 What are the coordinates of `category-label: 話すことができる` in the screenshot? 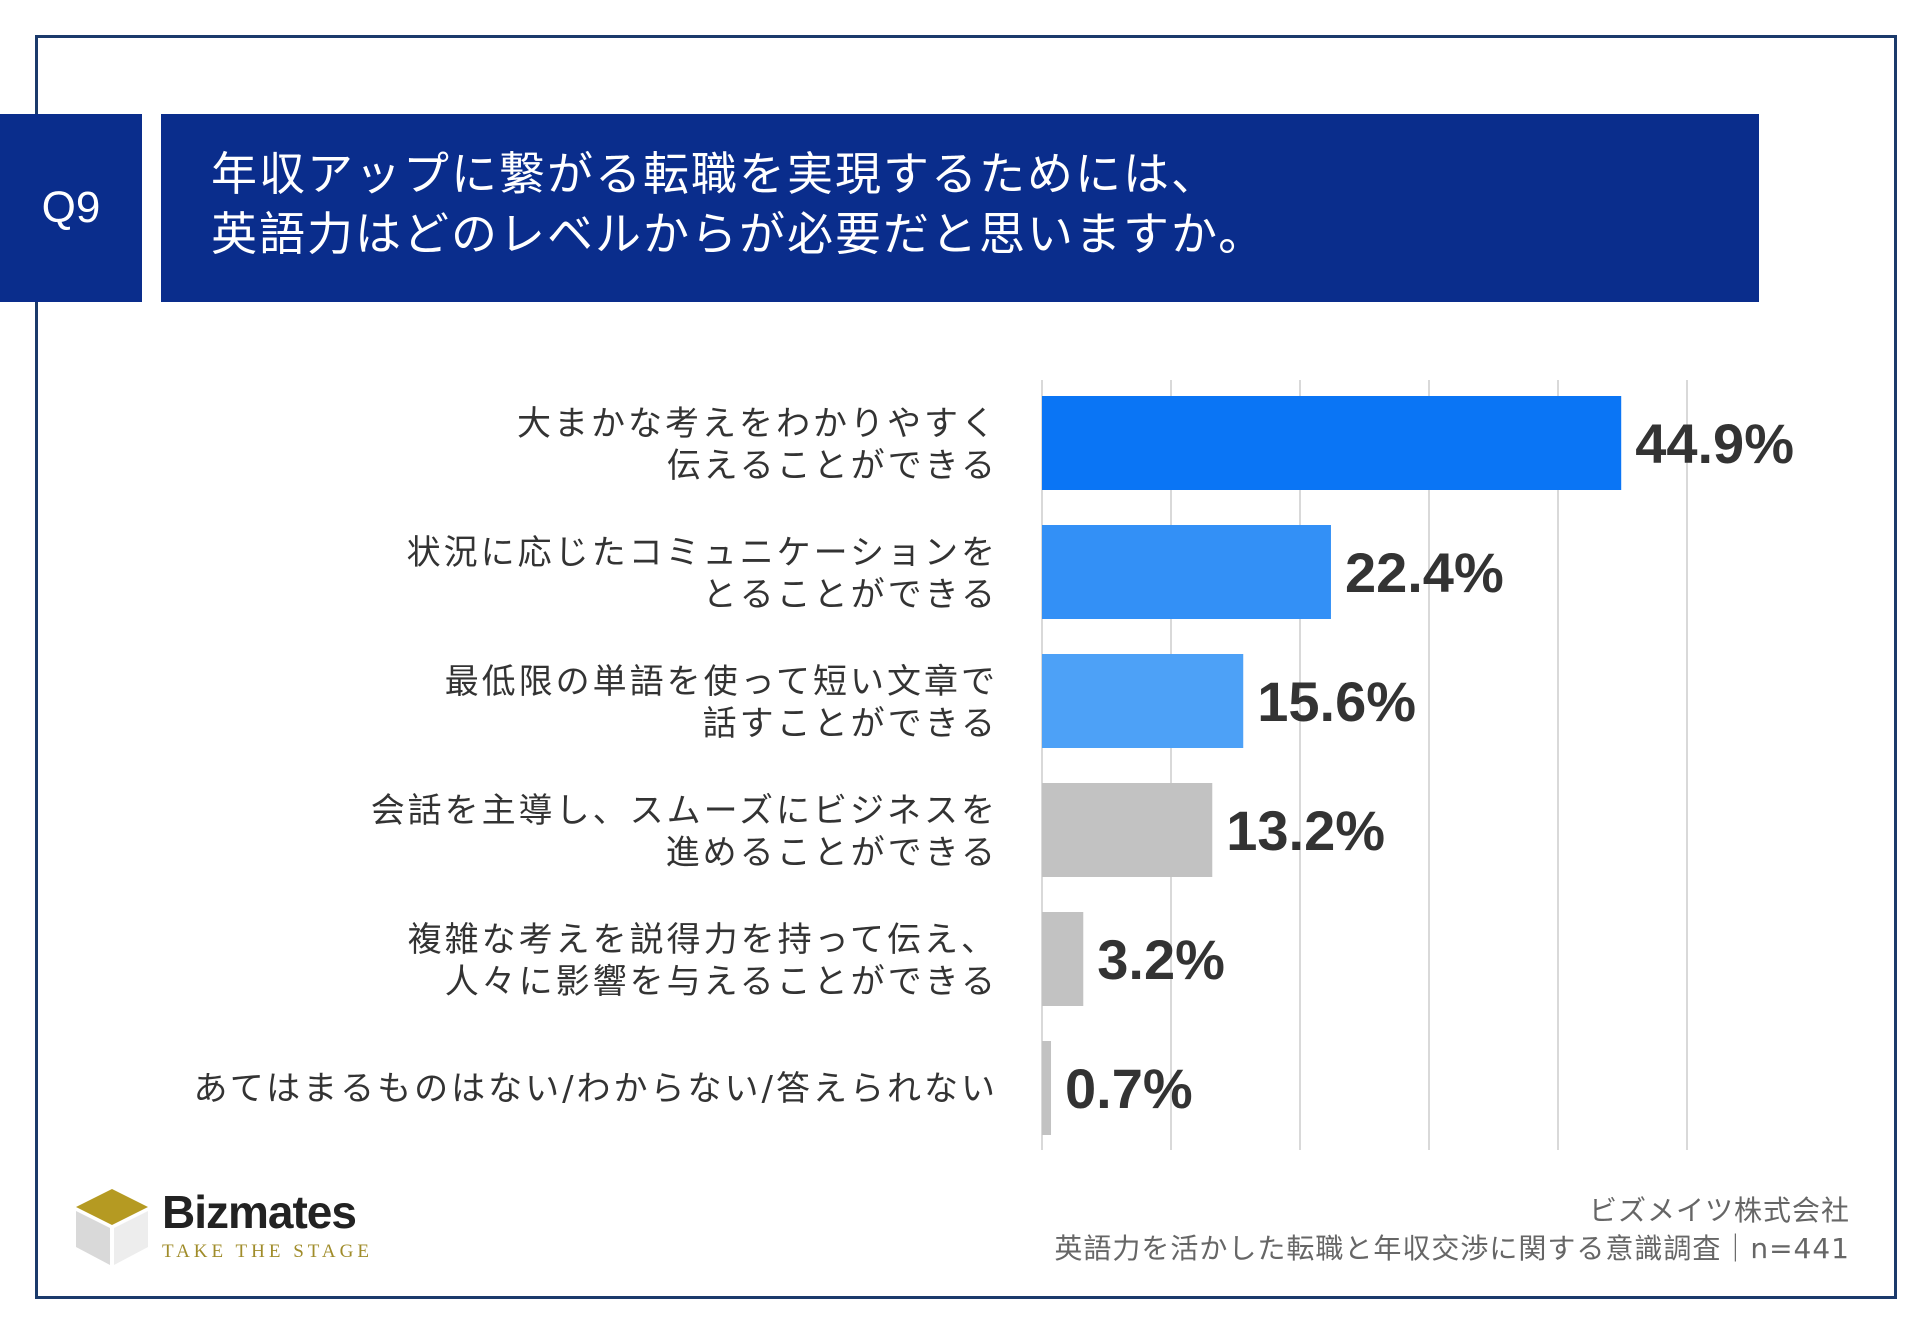 It's located at (850, 724).